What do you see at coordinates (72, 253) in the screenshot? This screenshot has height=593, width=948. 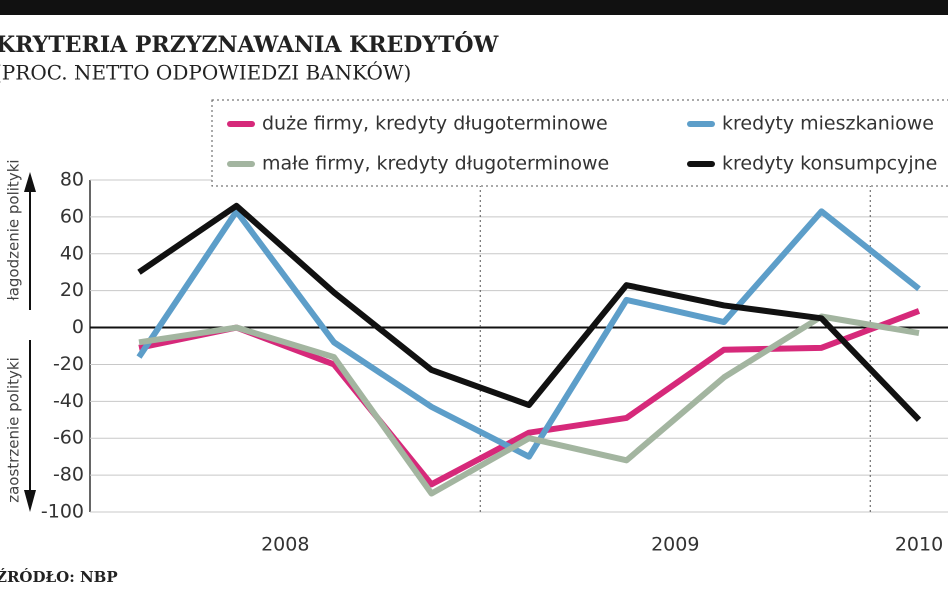 I see `y-tick-label: 40` at bounding box center [72, 253].